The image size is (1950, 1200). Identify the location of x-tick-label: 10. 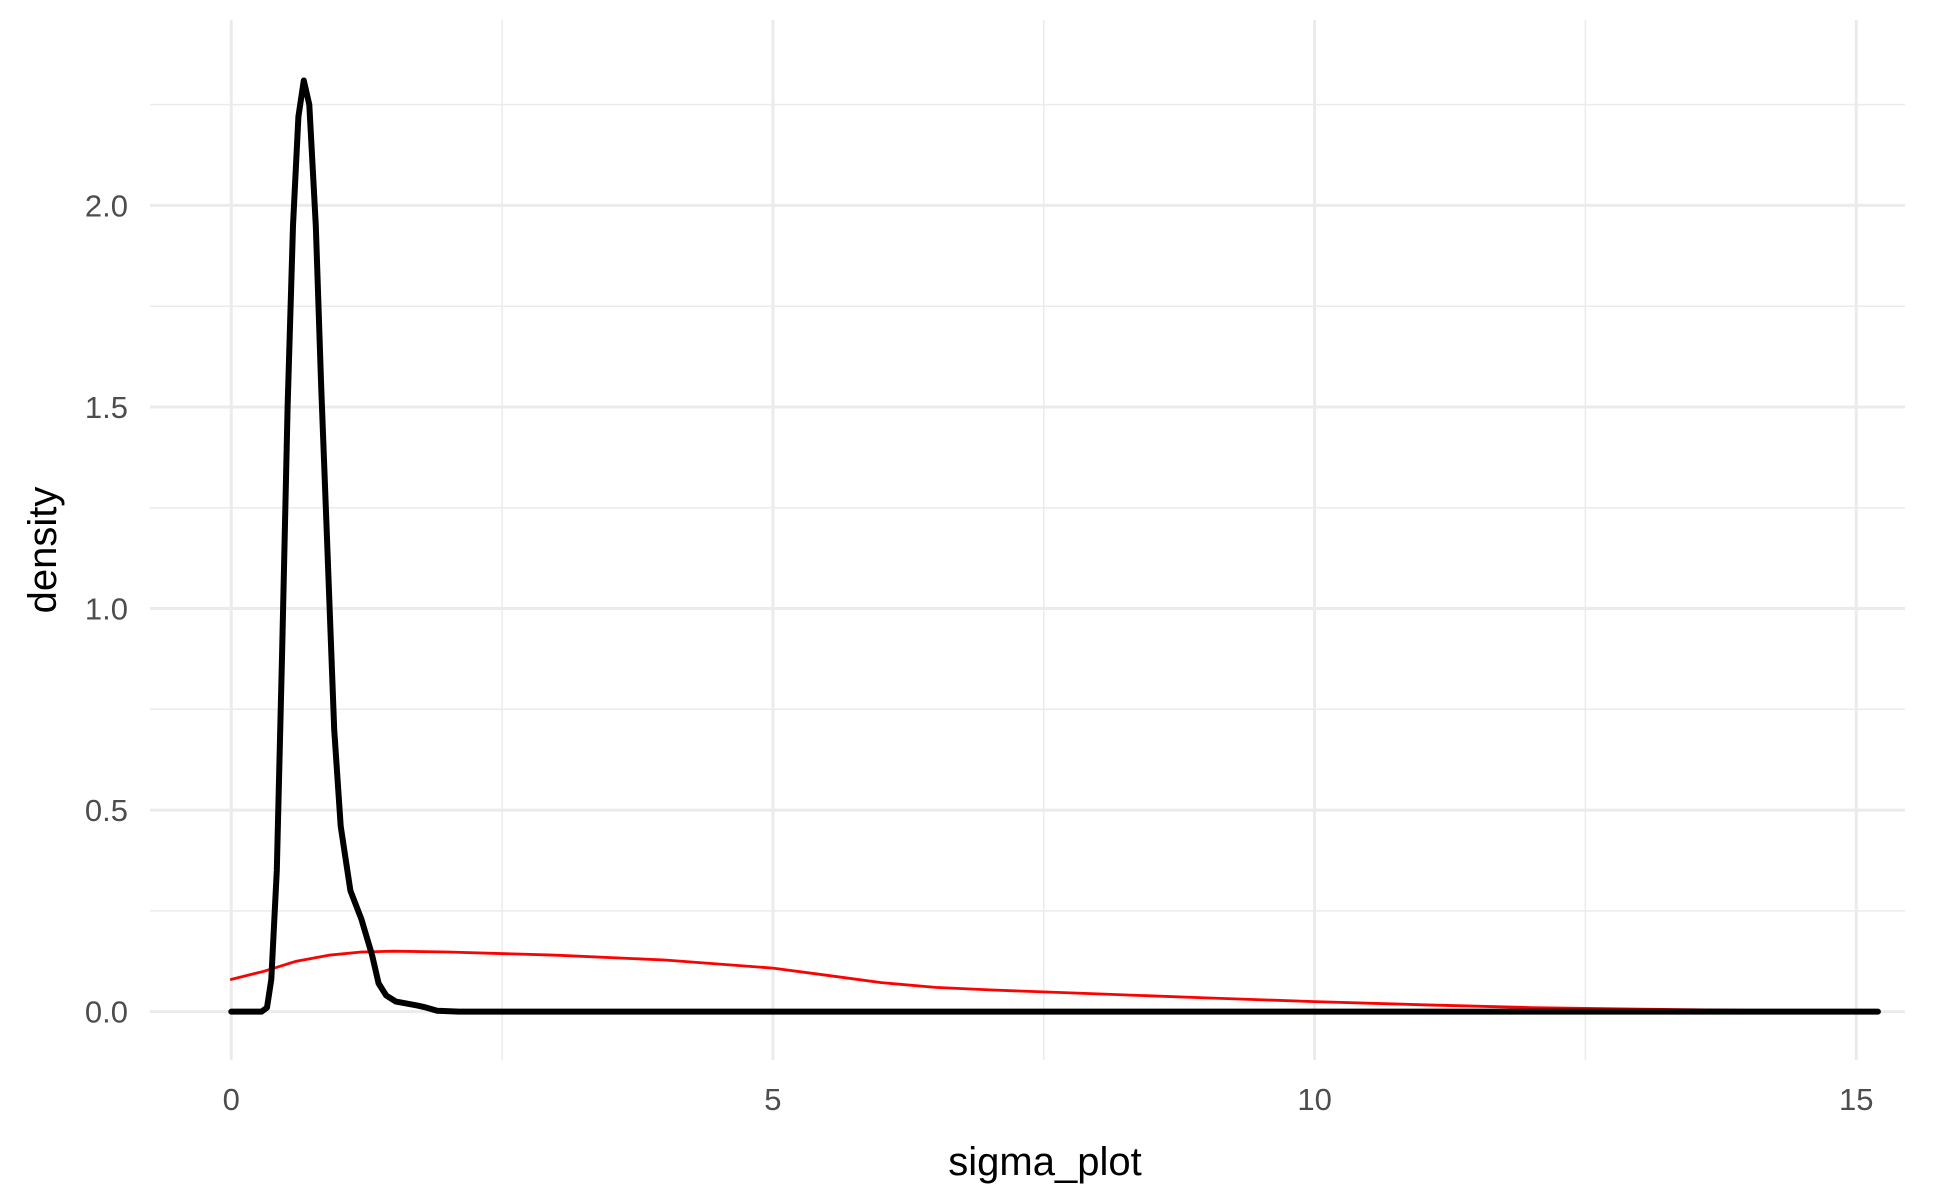
(1314, 1099).